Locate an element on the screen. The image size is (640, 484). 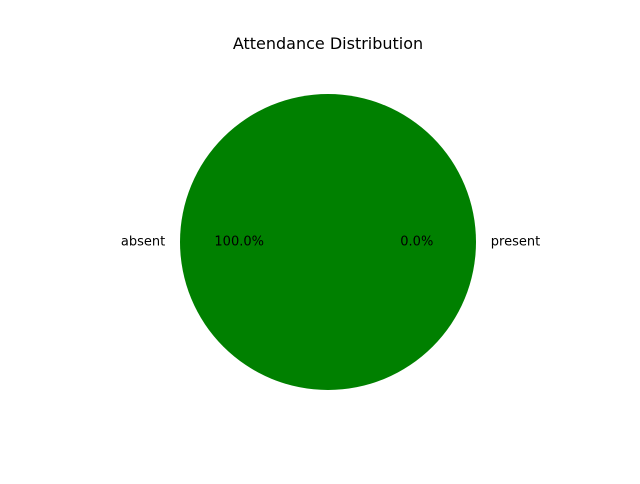
pie-labels: present 0.0% absent 100.0% is located at coordinates (330, 242).